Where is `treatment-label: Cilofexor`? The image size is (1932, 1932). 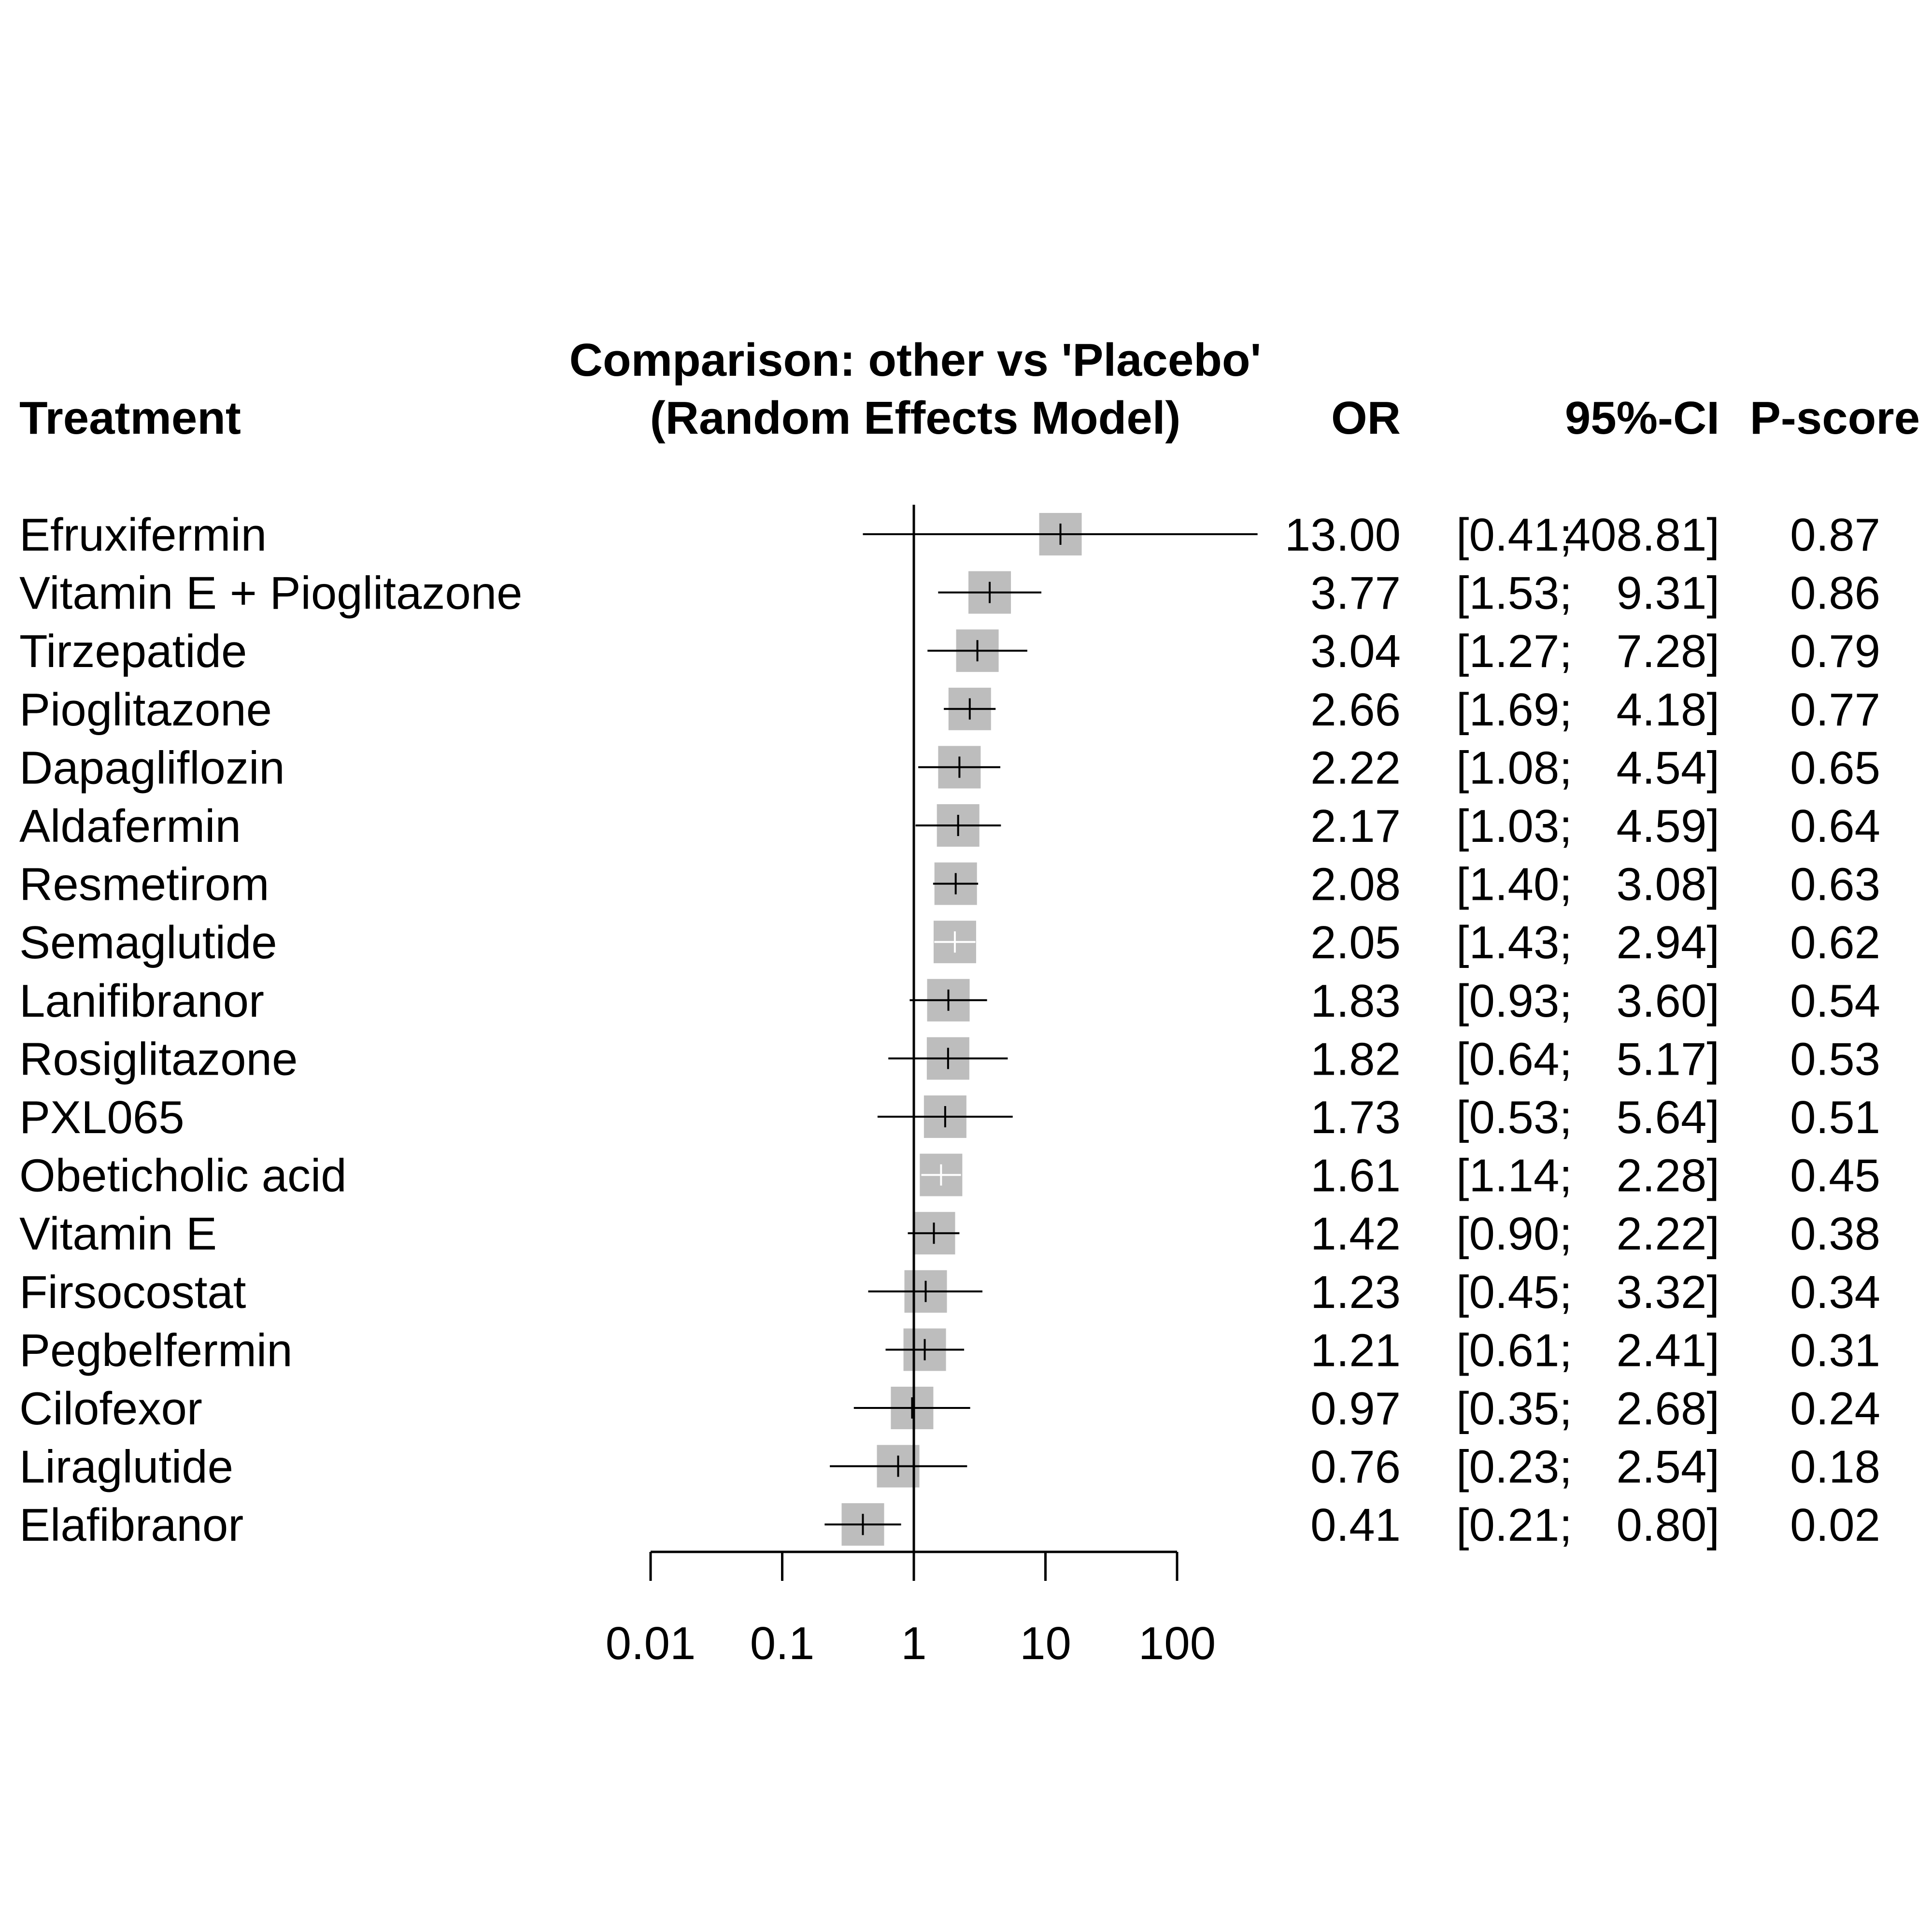
treatment-label: Cilofexor is located at coordinates (110, 1409).